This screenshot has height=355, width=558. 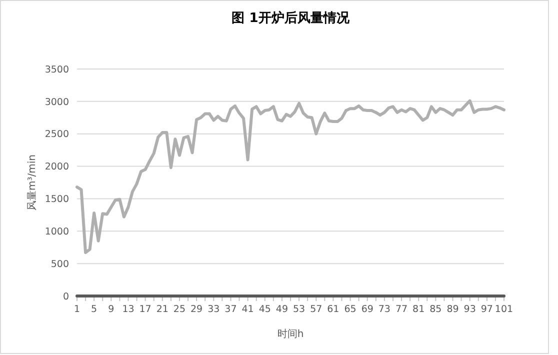 I want to click on x-tick-label: 101, so click(x=504, y=309).